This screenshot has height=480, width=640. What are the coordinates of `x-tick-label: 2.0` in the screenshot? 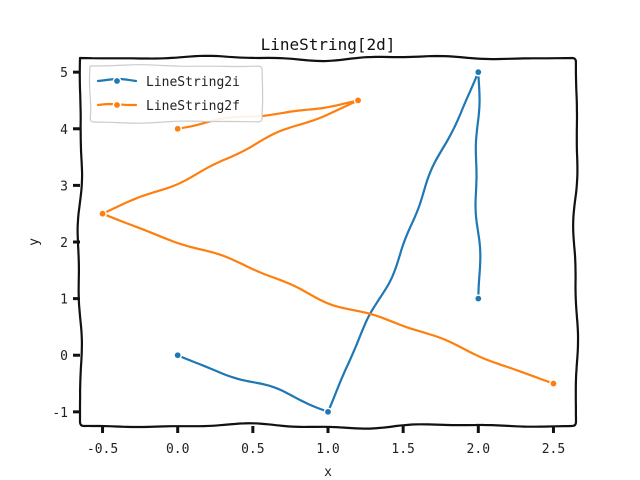 It's located at (478, 449).